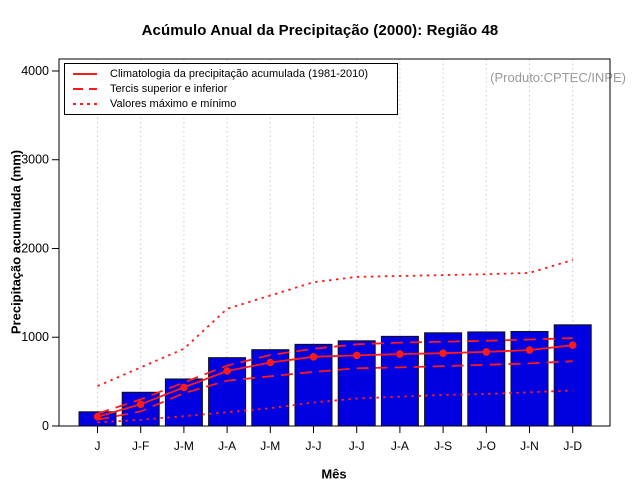 This screenshot has height=500, width=640. I want to click on y-tick-label: 1000, so click(35, 337).